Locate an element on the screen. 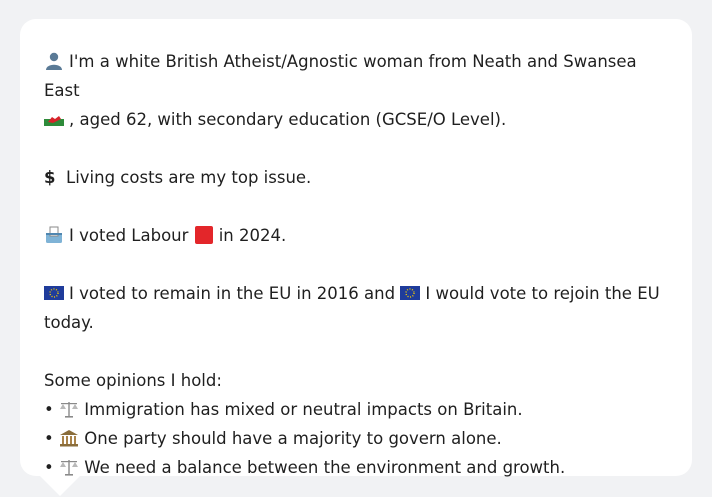 This screenshot has height=497, width=712. government-building-icon is located at coordinates (69, 438).